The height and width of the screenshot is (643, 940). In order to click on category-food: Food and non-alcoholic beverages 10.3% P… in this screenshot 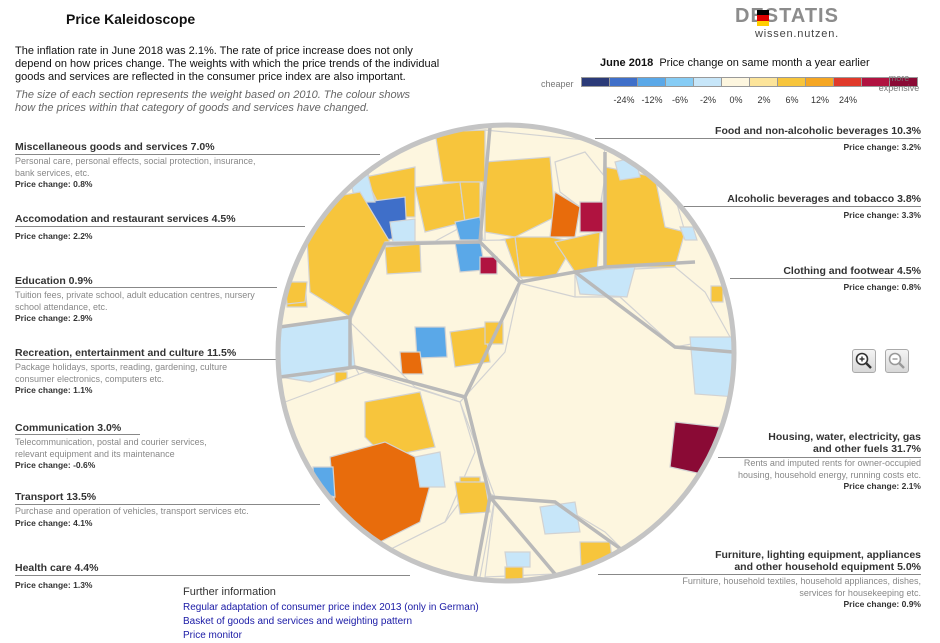, I will do `click(801, 138)`.